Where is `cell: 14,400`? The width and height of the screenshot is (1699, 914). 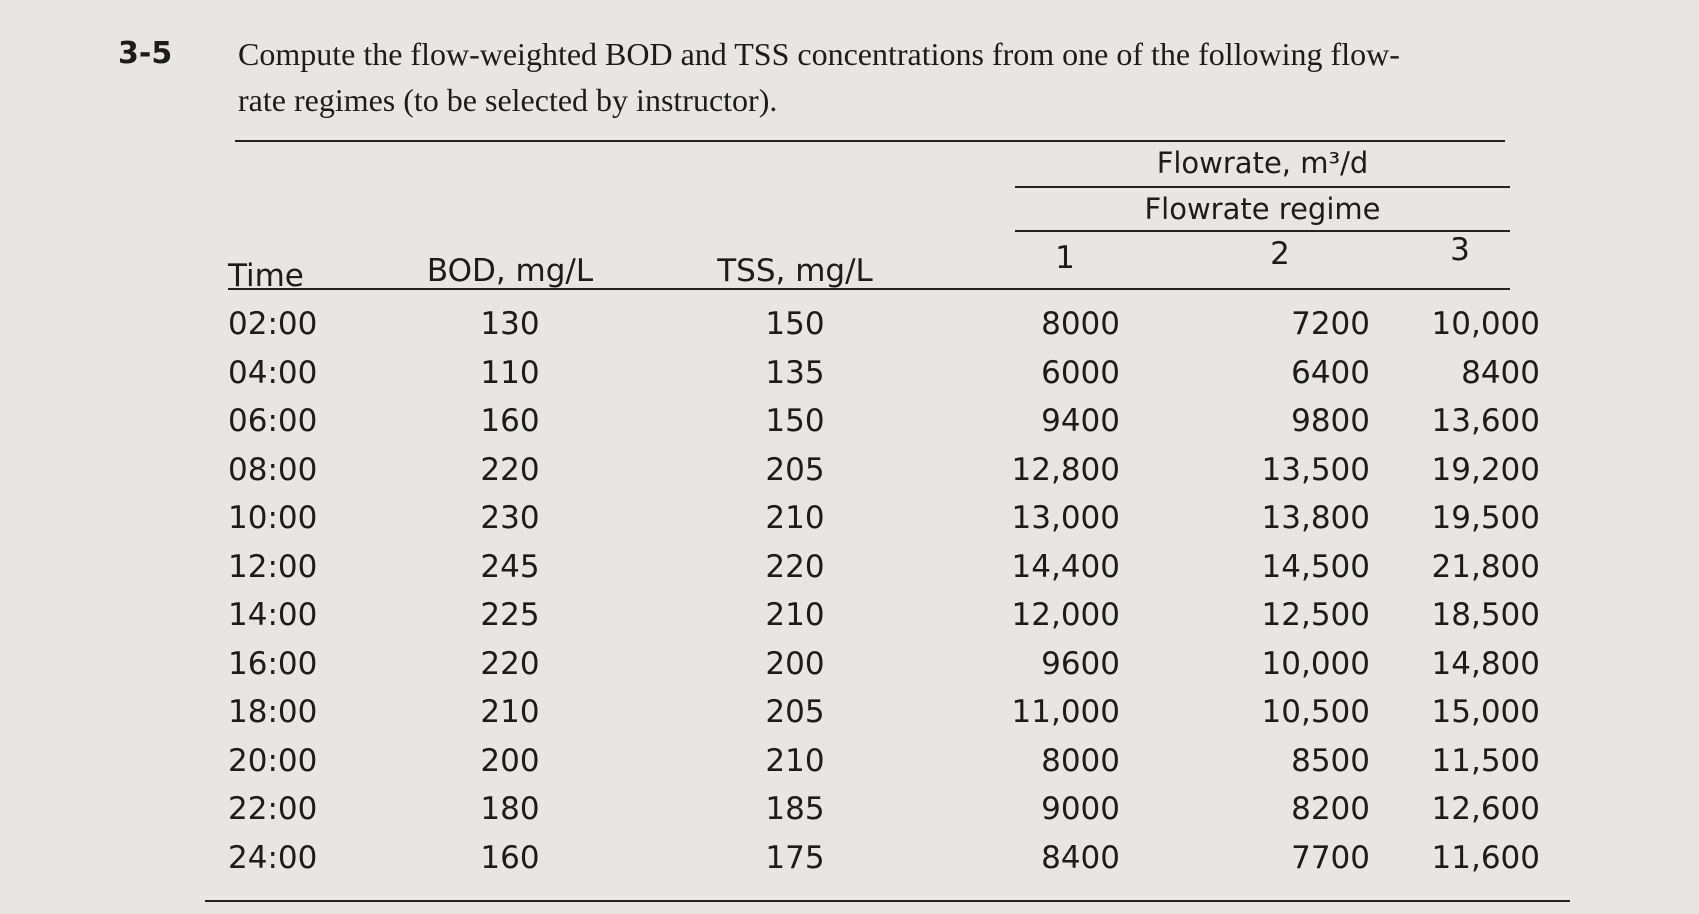 cell: 14,400 is located at coordinates (1065, 566).